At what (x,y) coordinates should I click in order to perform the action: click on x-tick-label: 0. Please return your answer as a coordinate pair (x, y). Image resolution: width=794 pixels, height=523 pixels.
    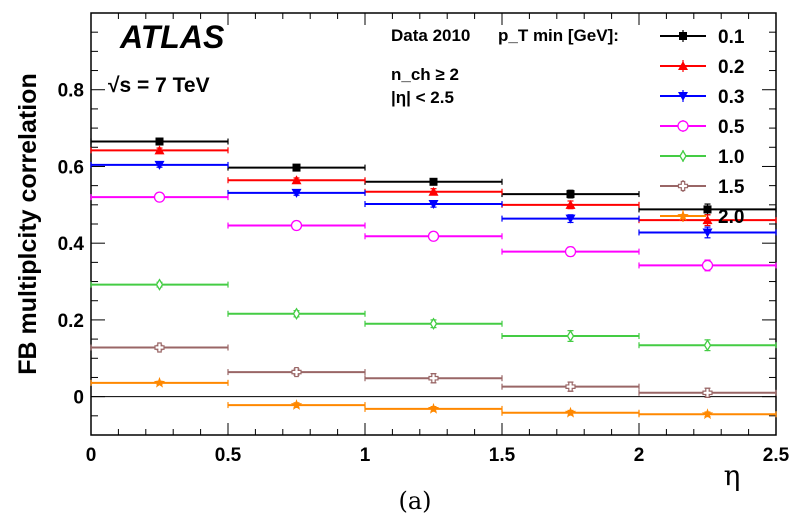
    Looking at the image, I should click on (91, 455).